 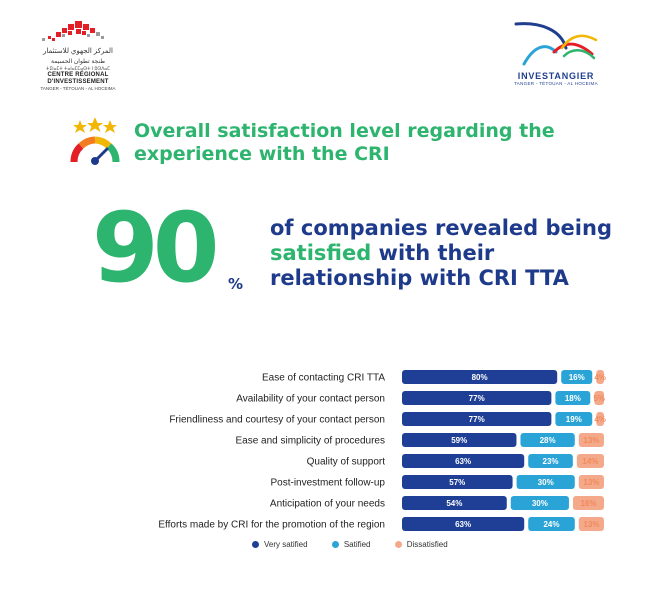 I want to click on category-label: Anticipation of your needs, so click(x=327, y=504).